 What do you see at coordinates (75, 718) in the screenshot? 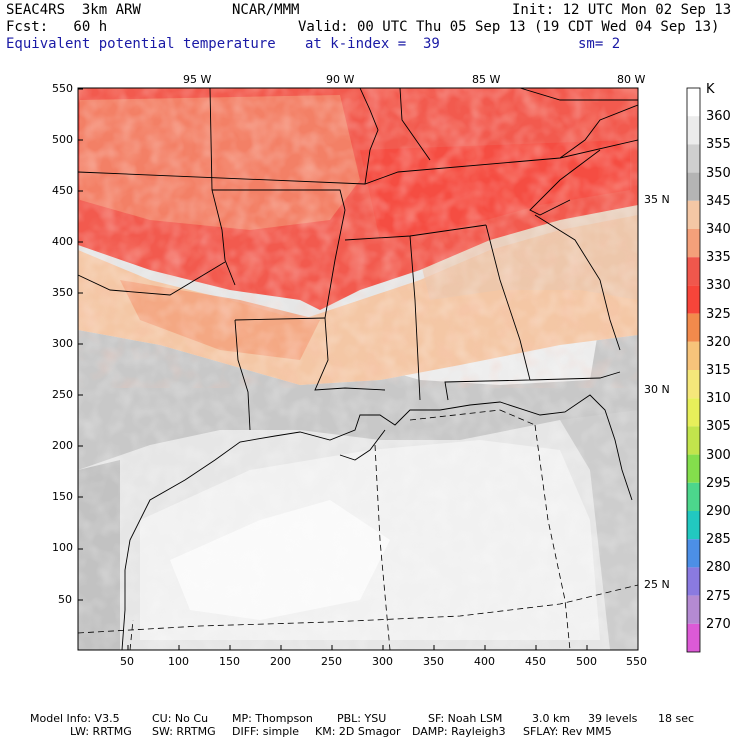
I see `footer-model-info: Model Info: V3.5` at bounding box center [75, 718].